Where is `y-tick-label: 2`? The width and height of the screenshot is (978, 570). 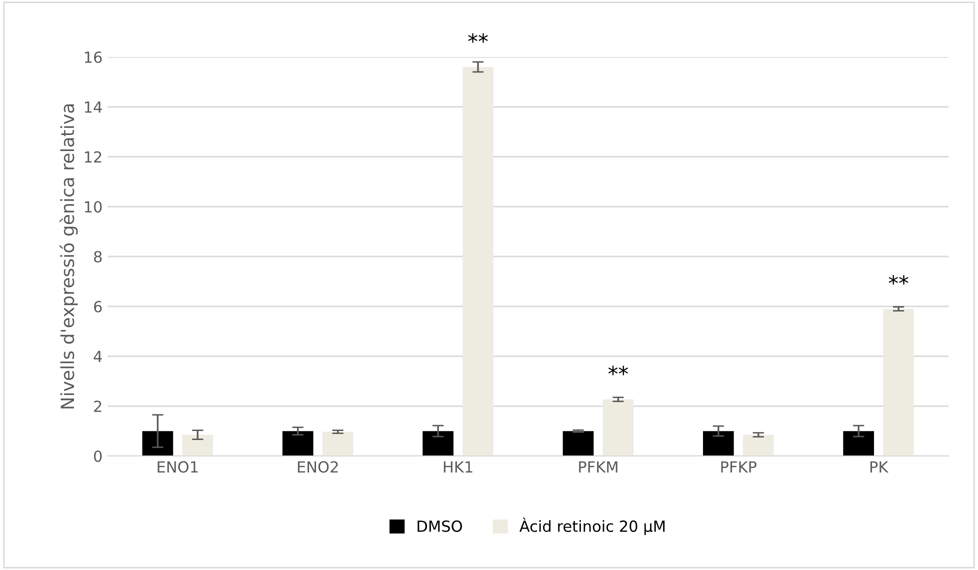 y-tick-label: 2 is located at coordinates (98, 406).